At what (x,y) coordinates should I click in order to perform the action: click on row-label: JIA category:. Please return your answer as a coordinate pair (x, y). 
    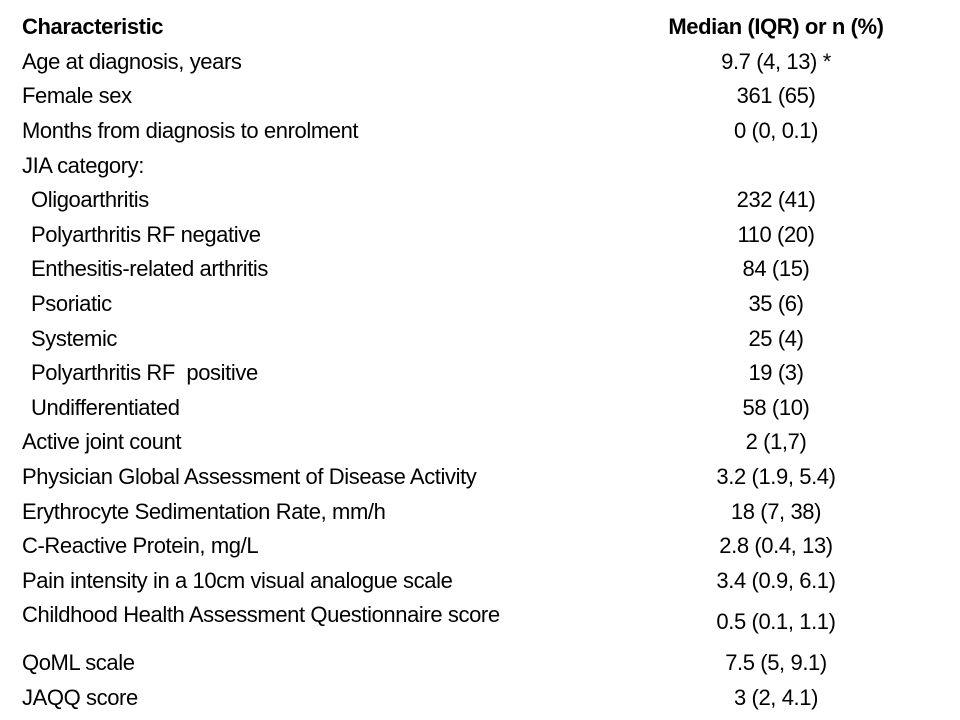
    Looking at the image, I should click on (83, 165).